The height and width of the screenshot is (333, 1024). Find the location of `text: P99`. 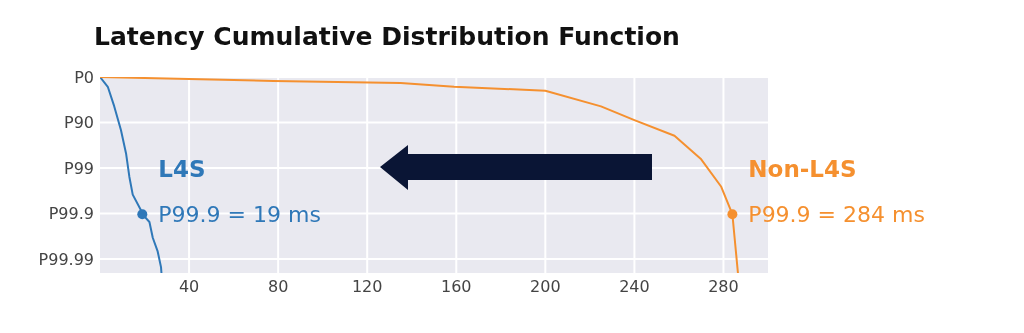

text: P99 is located at coordinates (78, 168).